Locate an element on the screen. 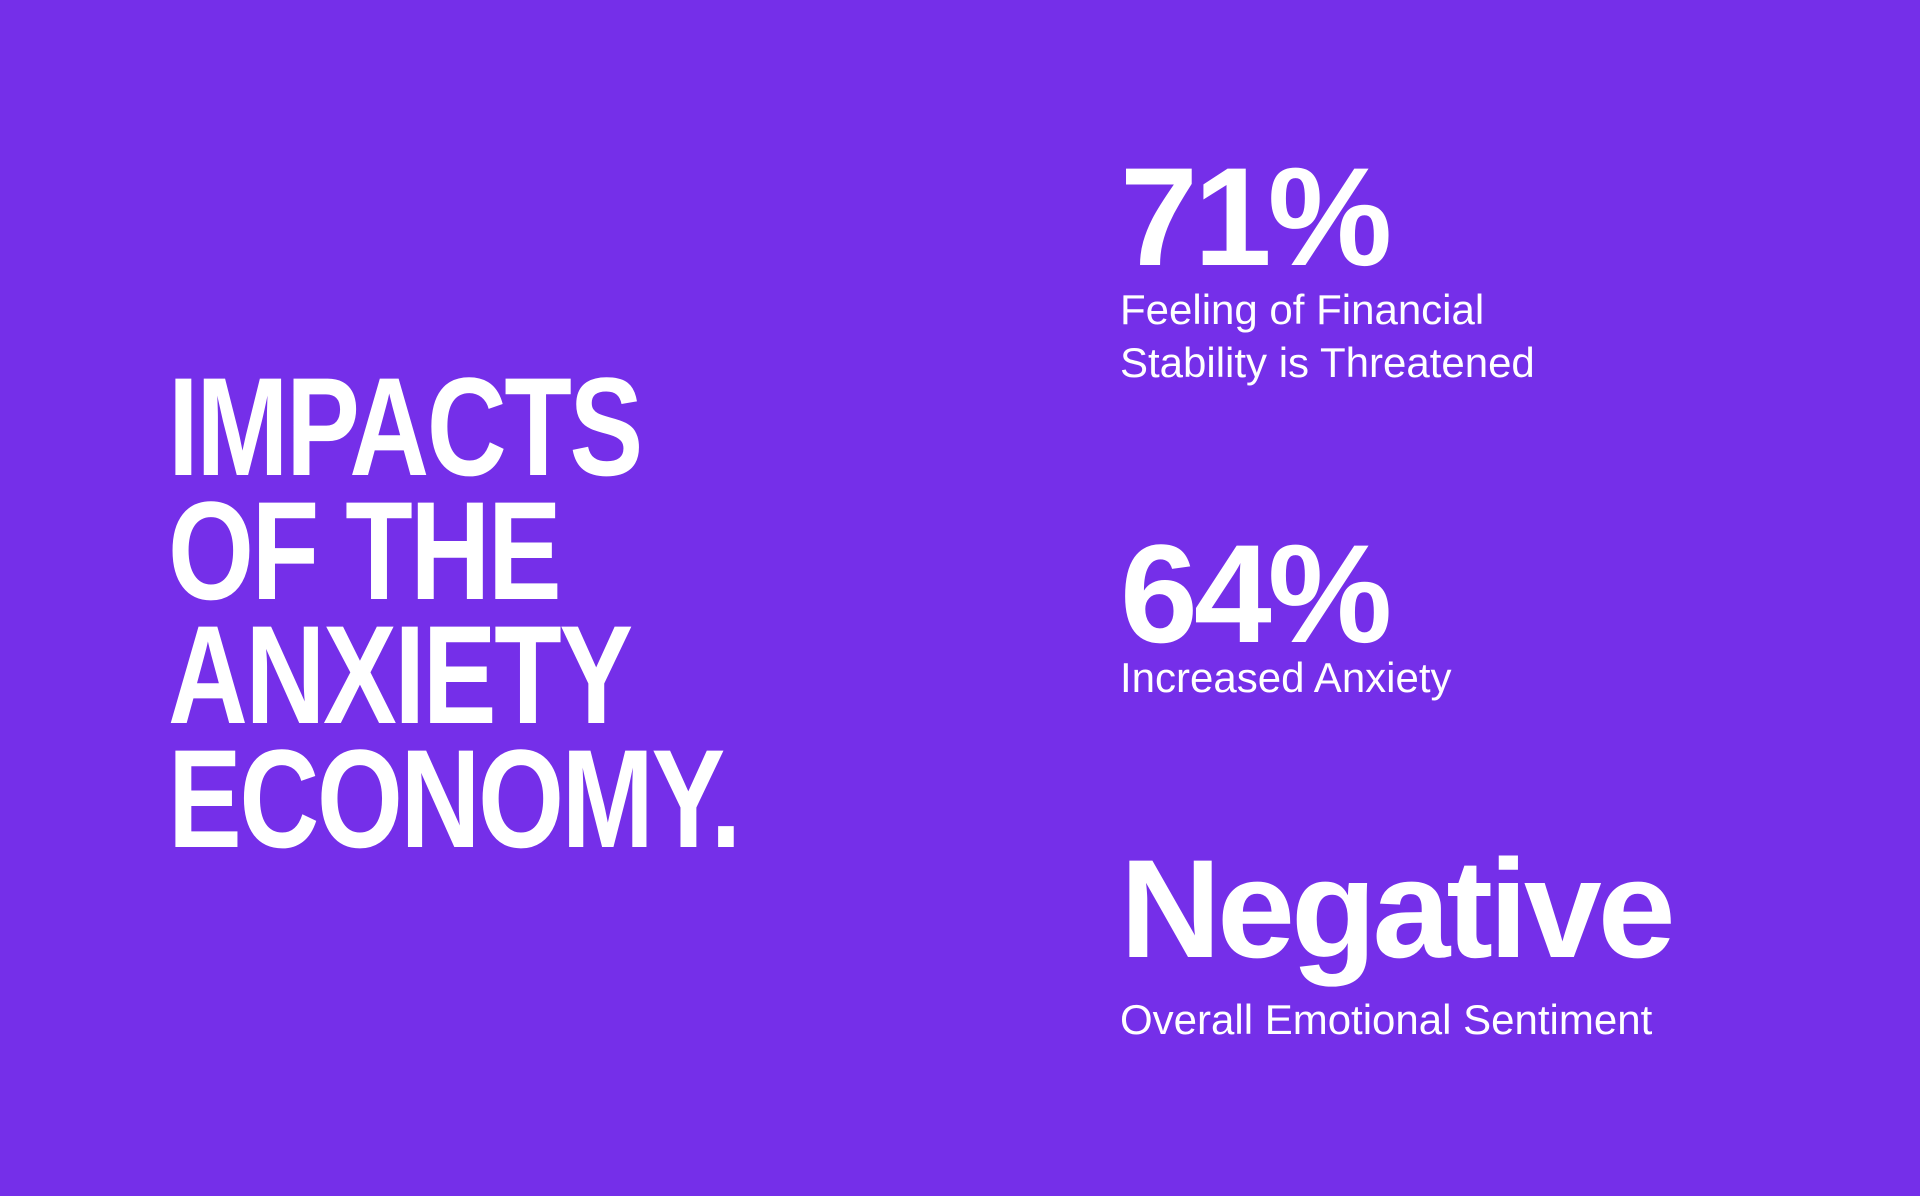 The image size is (1920, 1196). stat-label-line: Overall Emotional Sentiment is located at coordinates (1386, 1019).